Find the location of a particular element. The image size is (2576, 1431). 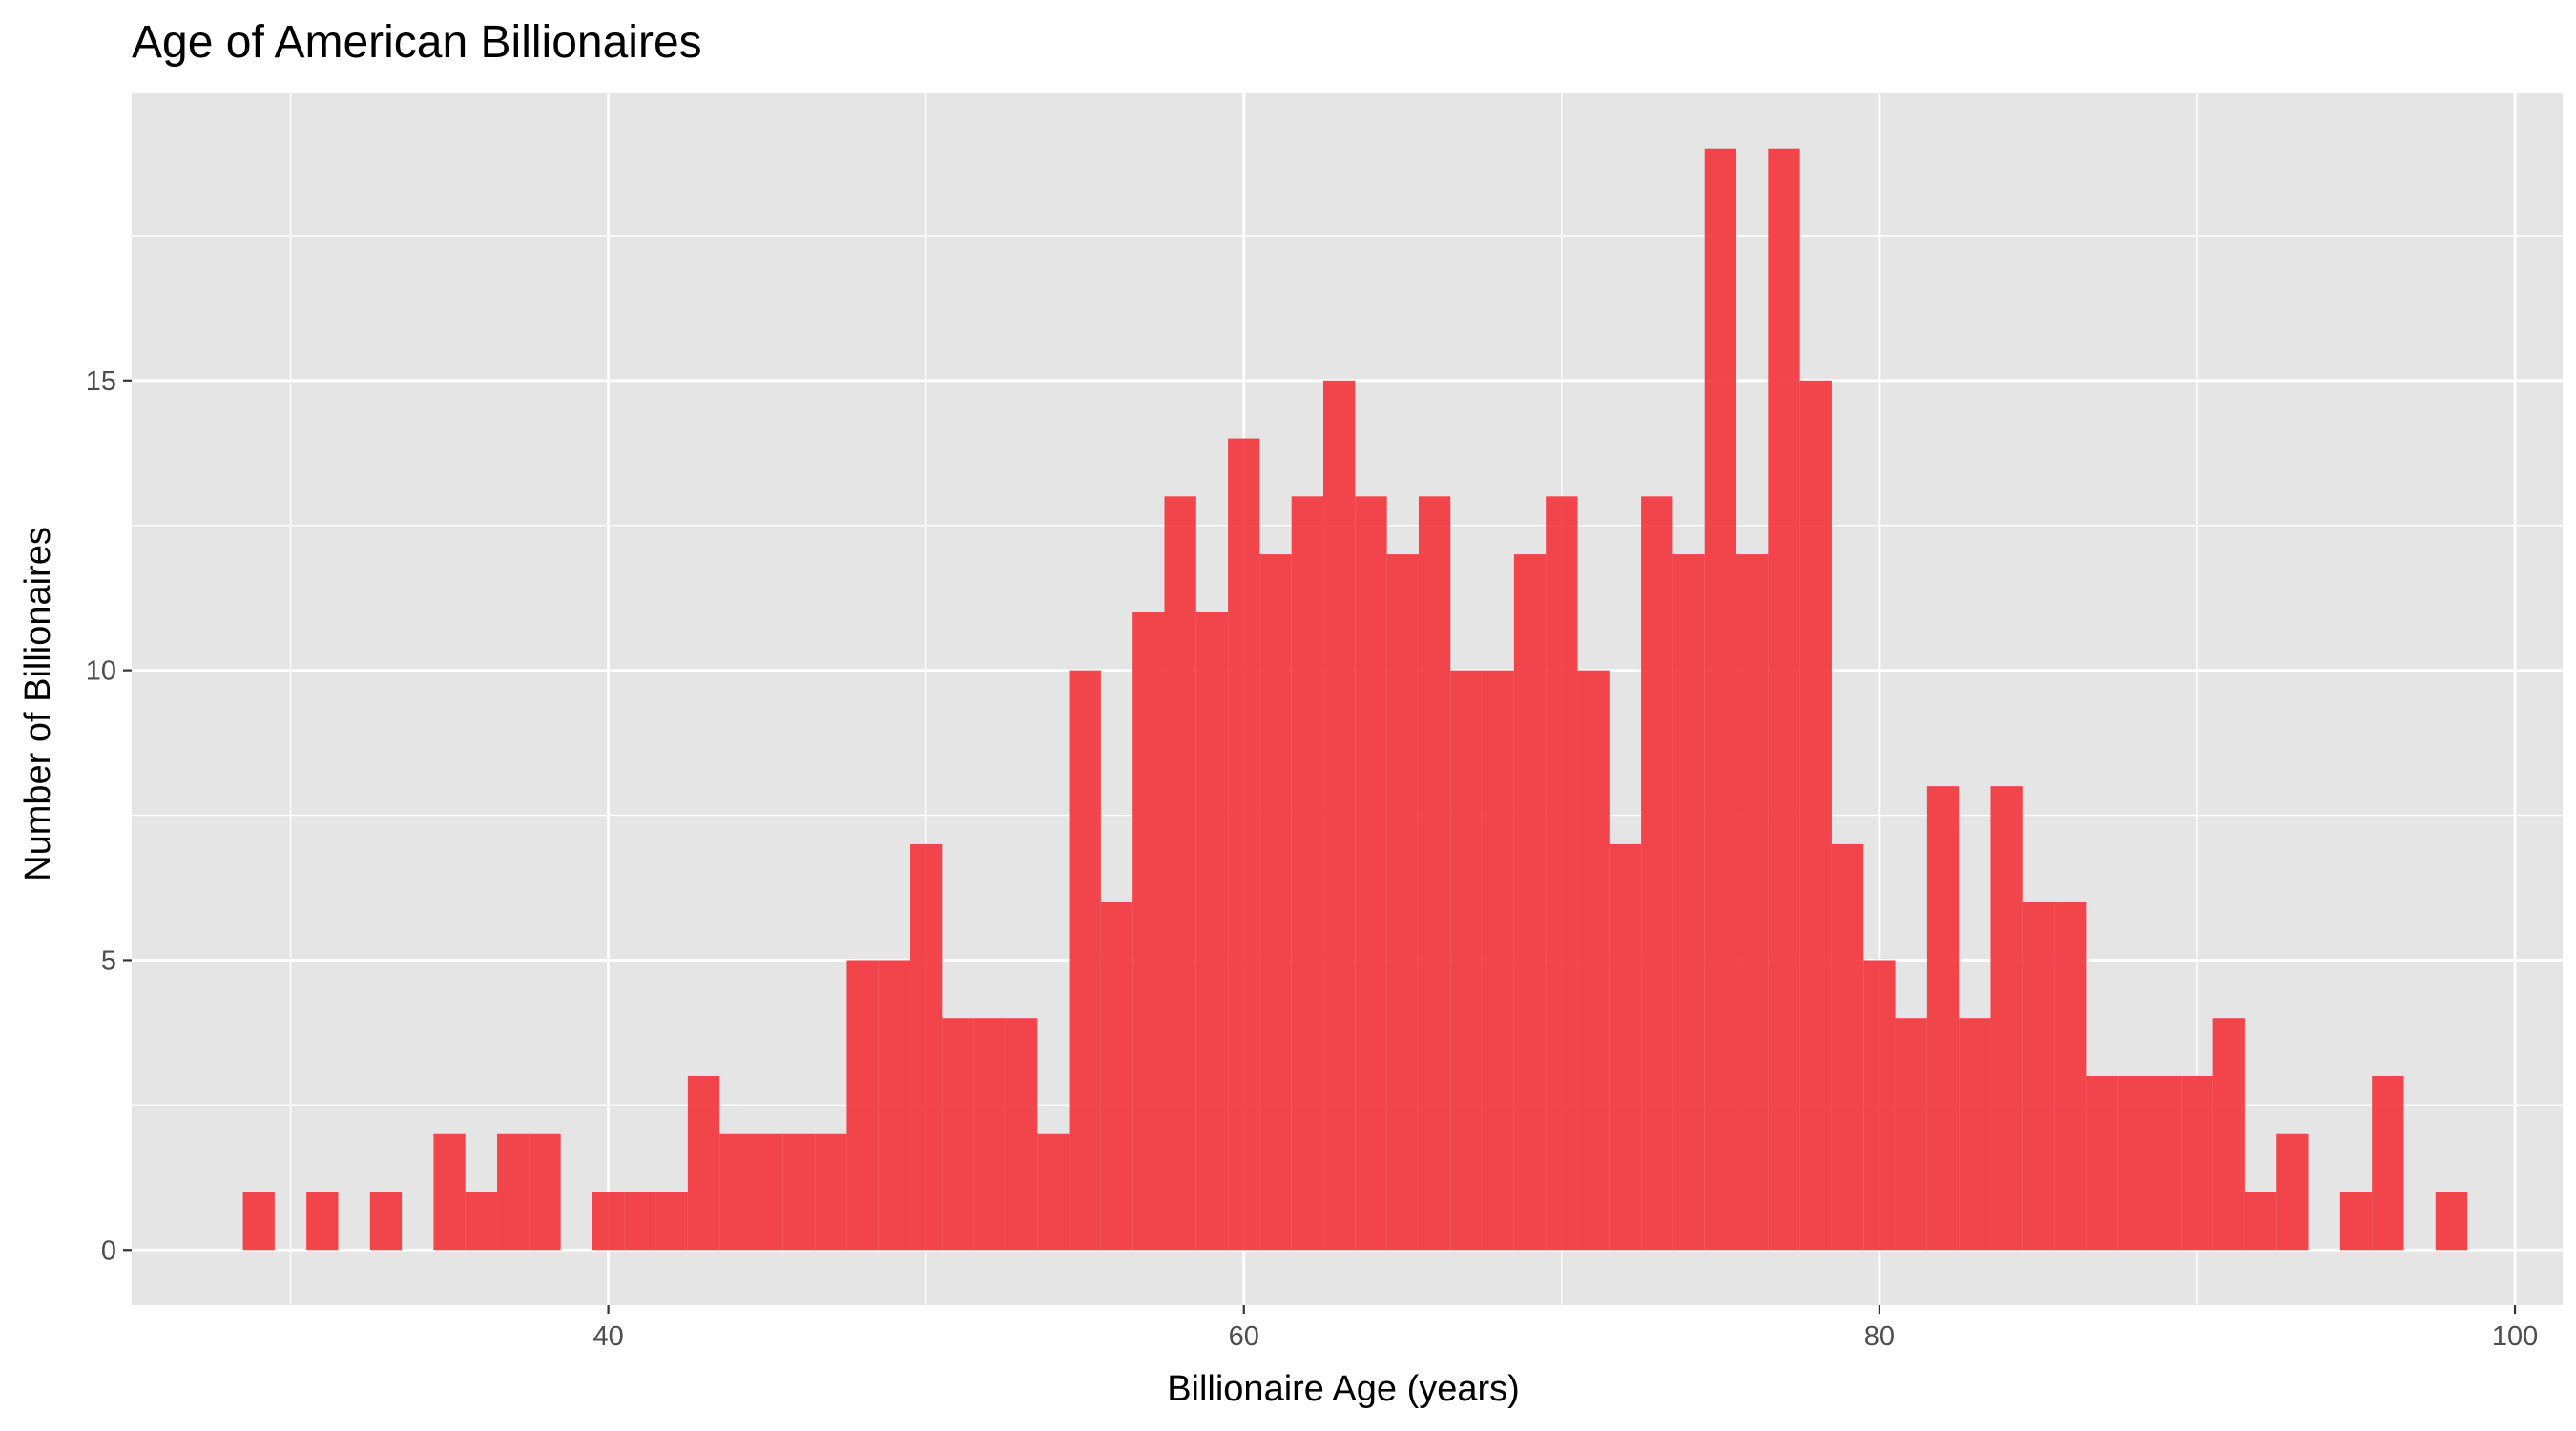

chart-title: Age of American Billionaires is located at coordinates (417, 42).